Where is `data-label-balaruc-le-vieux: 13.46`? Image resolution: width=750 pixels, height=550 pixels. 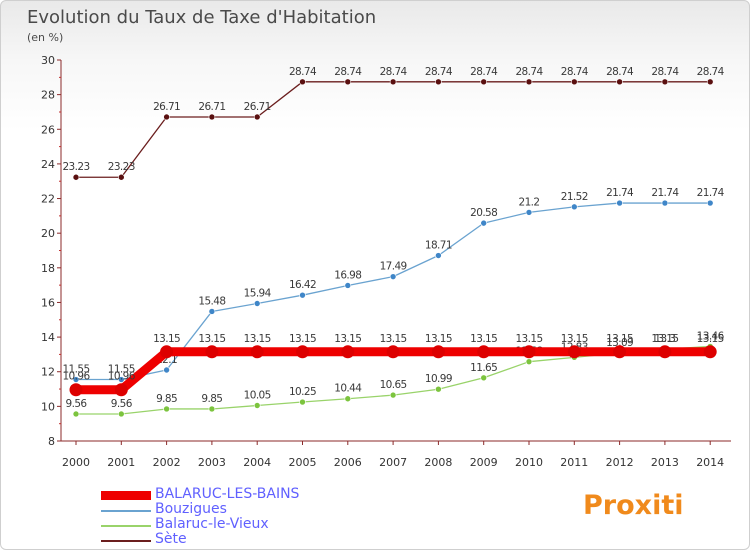
data-label-balaruc-le-vieux: 13.46 is located at coordinates (711, 336).